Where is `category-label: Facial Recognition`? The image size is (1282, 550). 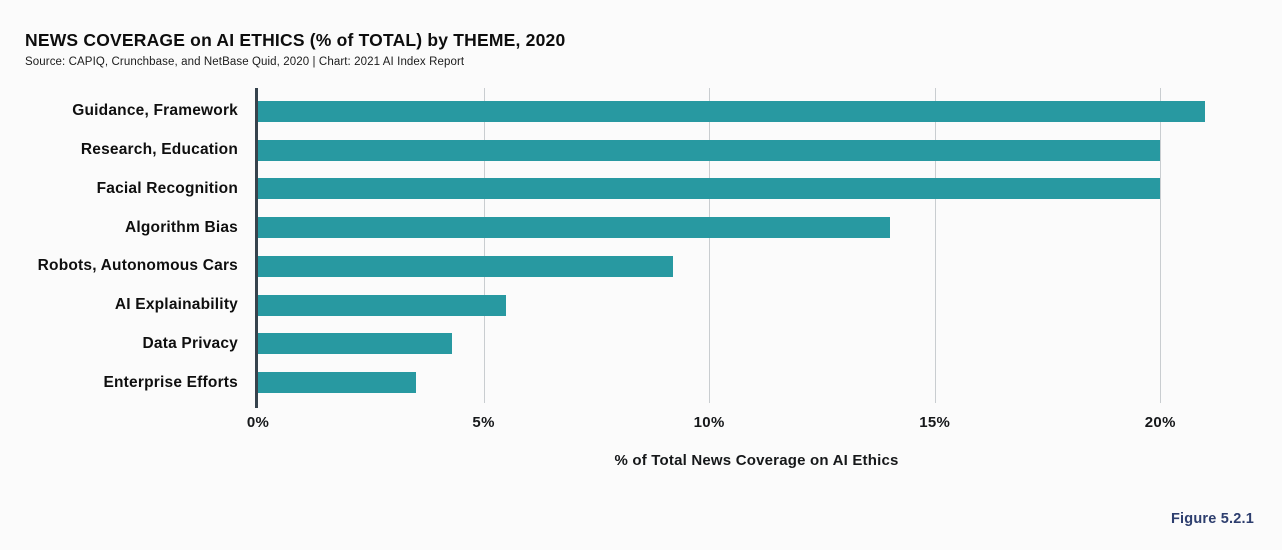
category-label: Facial Recognition is located at coordinates (167, 188).